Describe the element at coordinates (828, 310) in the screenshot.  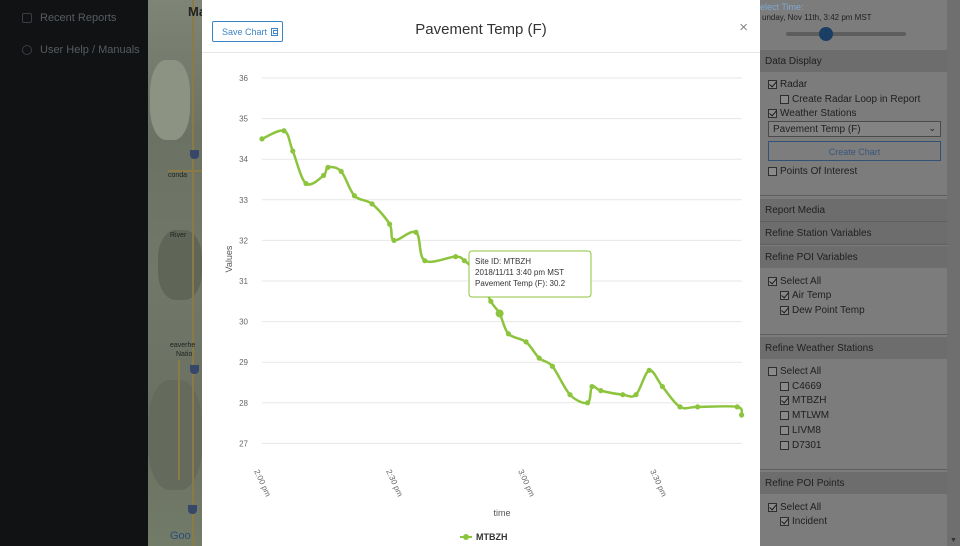
I see `checkbox-label: Dew Point Temp` at that location.